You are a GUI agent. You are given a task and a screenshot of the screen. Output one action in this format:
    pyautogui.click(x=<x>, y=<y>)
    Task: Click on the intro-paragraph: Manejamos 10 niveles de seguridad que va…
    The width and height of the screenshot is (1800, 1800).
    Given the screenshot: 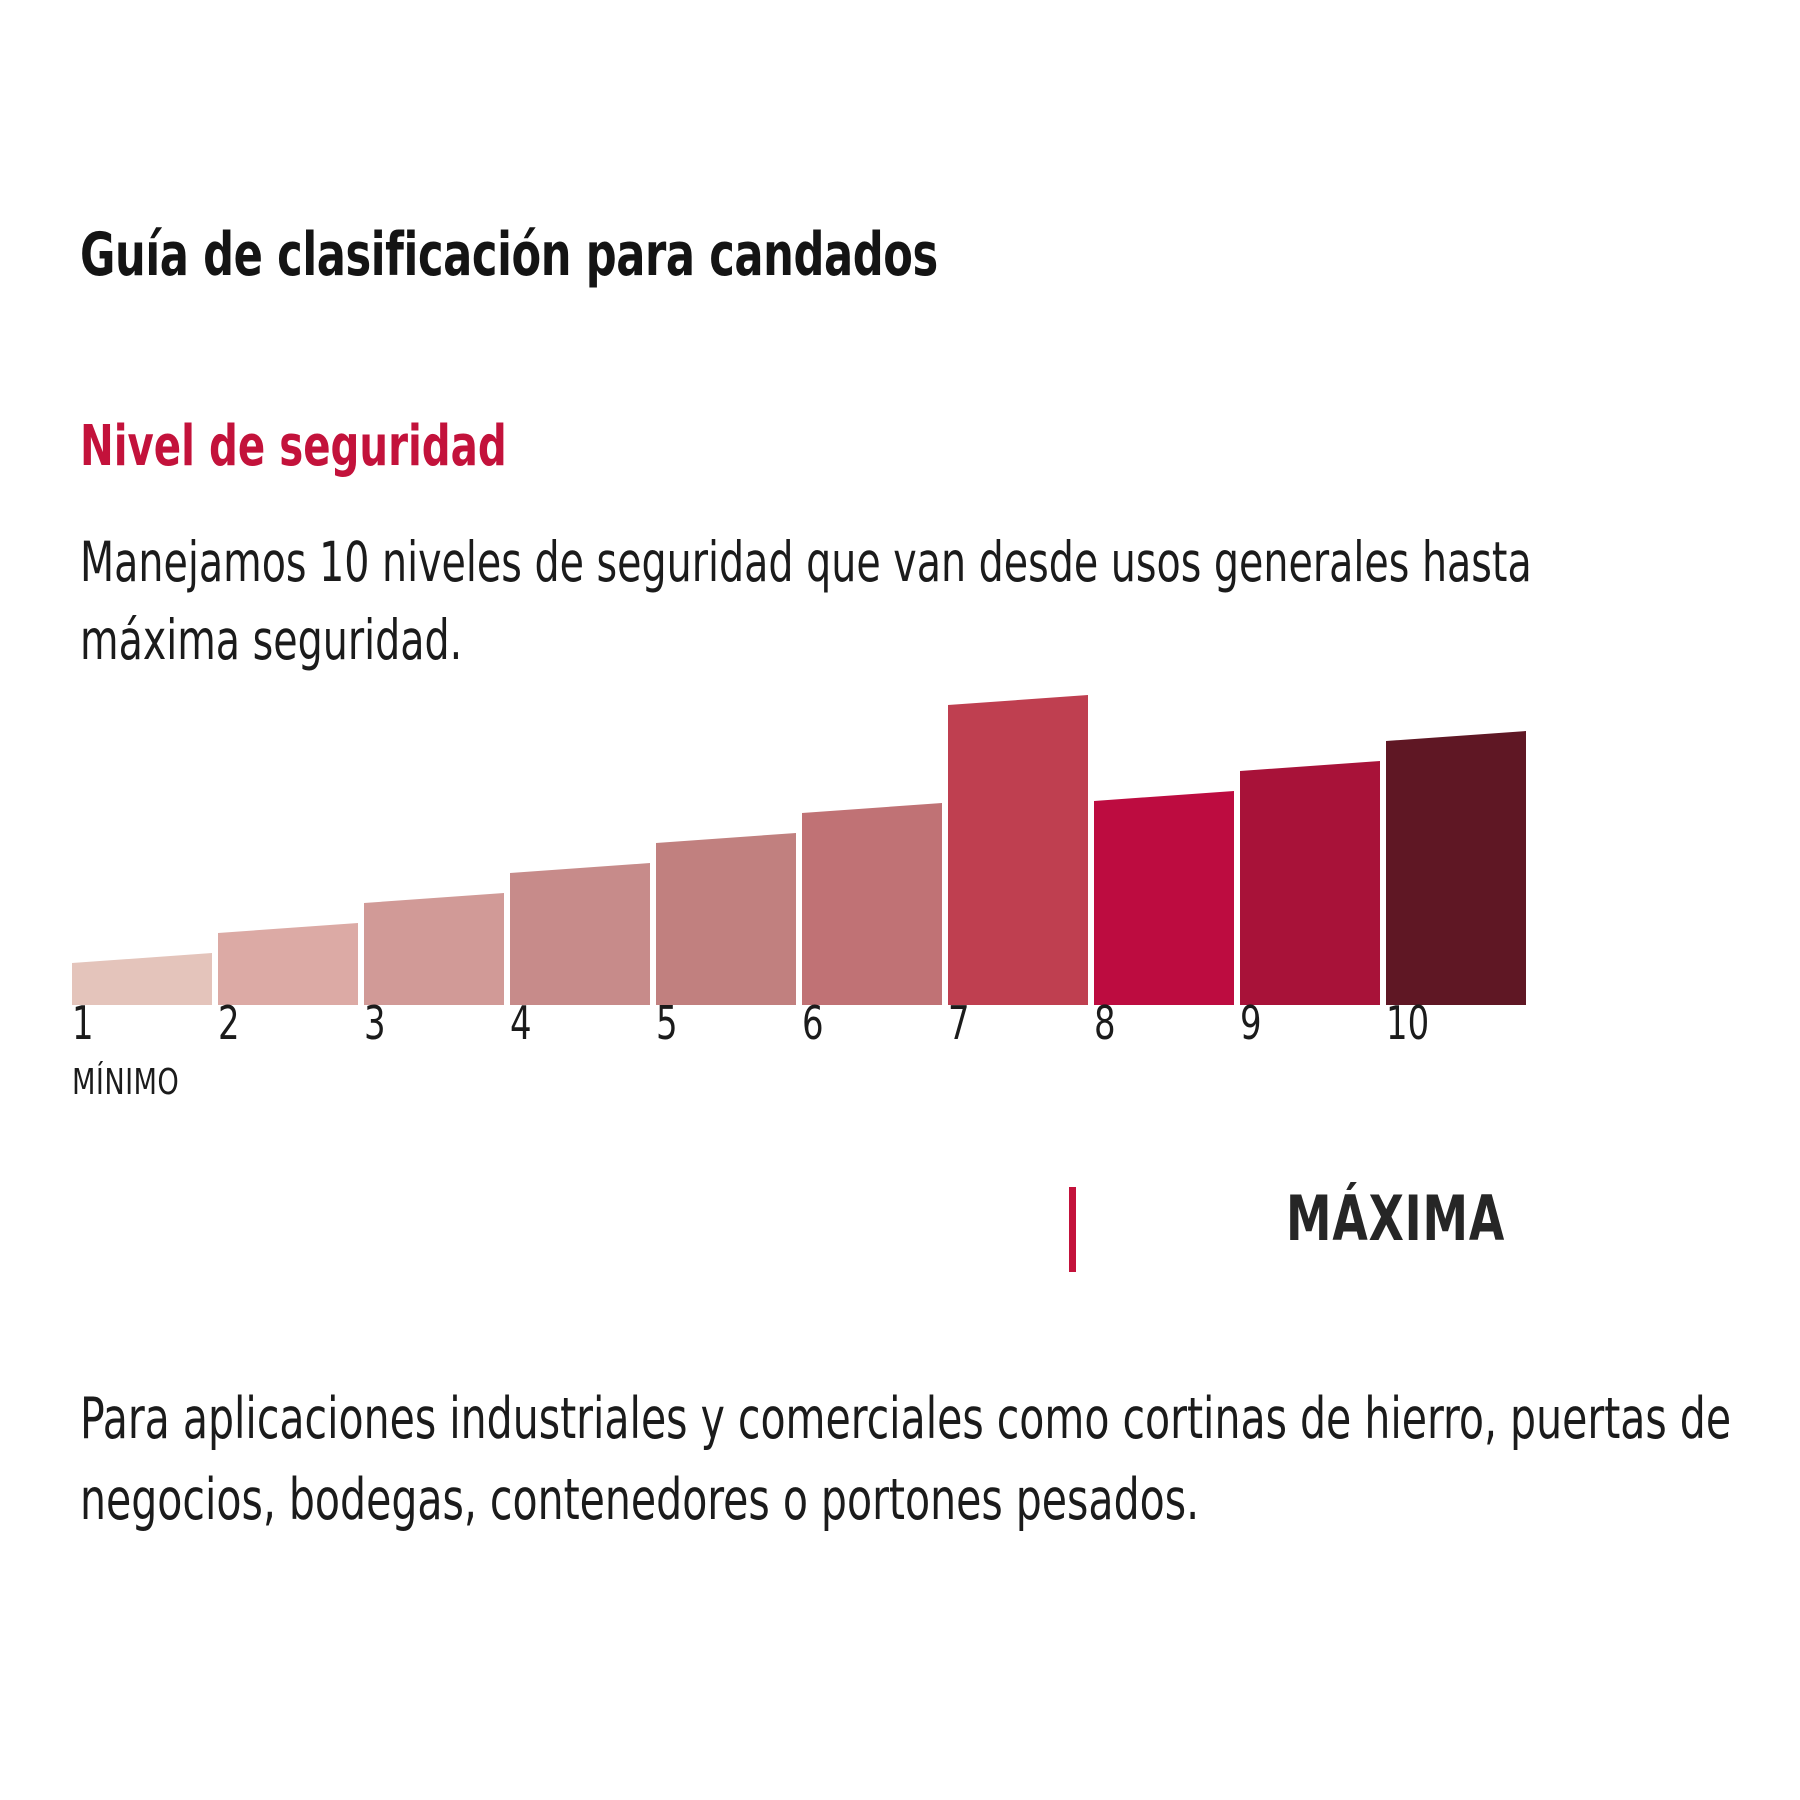 What is the action you would take?
    pyautogui.click(x=806, y=601)
    